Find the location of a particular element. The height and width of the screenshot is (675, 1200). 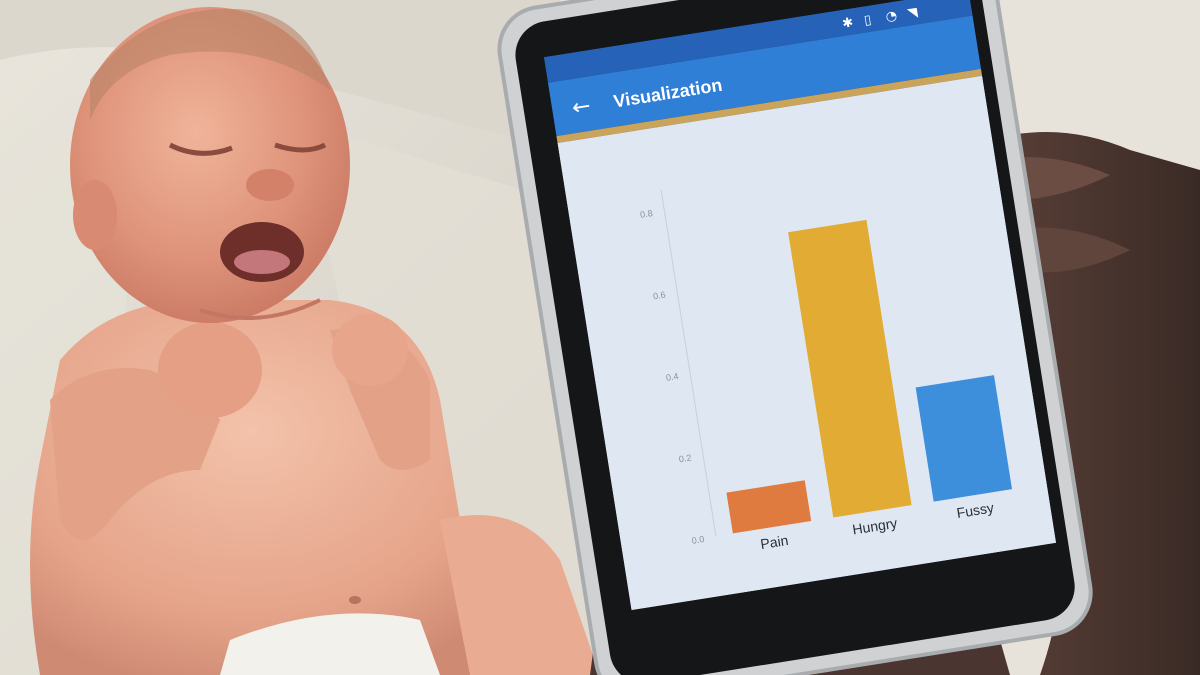

y-tick-label: 0.4 is located at coordinates (672, 377).